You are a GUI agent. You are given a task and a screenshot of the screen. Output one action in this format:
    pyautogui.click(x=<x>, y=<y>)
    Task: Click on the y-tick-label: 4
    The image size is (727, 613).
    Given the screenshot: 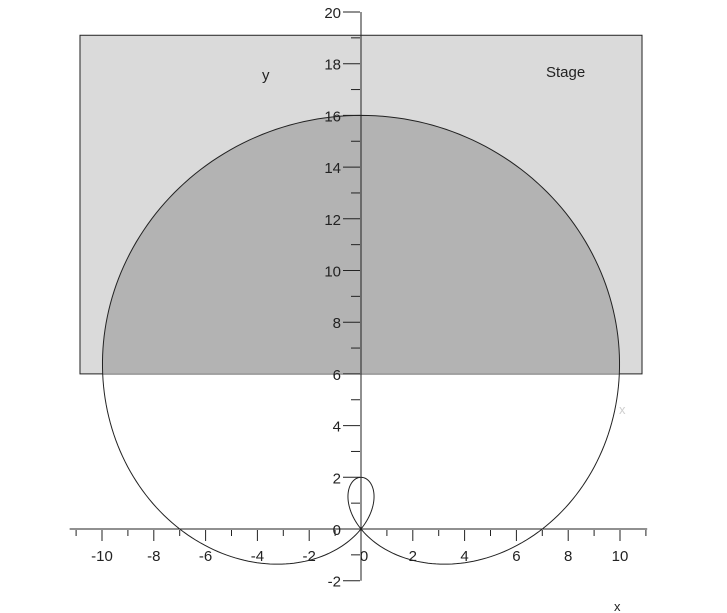 What is the action you would take?
    pyautogui.click(x=337, y=427)
    